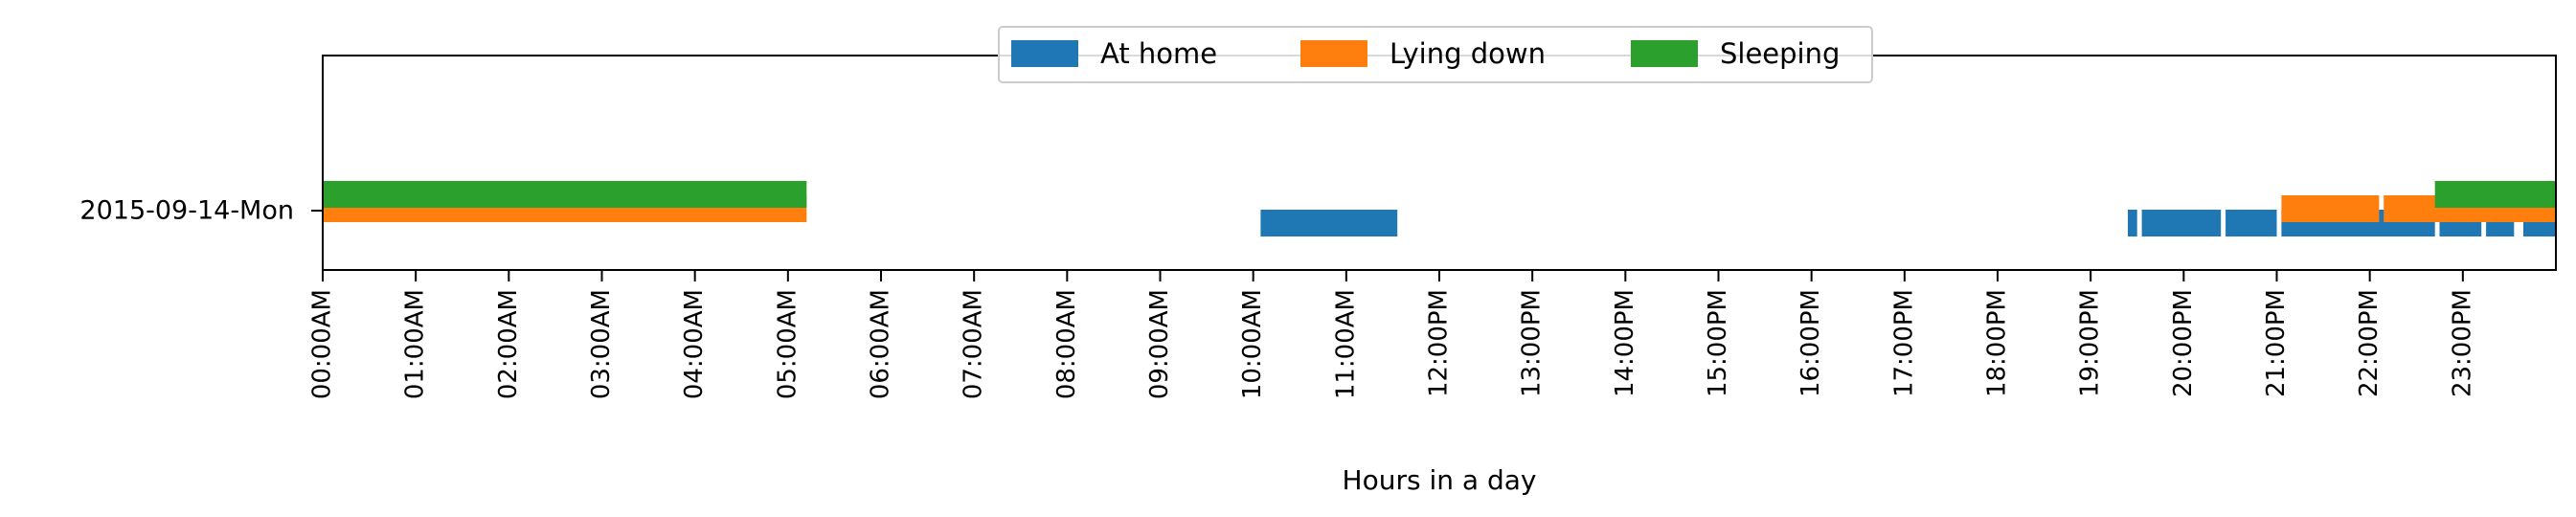 This screenshot has height=517, width=2576. I want to click on x-tick-label: 08:00AM, so click(1066, 344).